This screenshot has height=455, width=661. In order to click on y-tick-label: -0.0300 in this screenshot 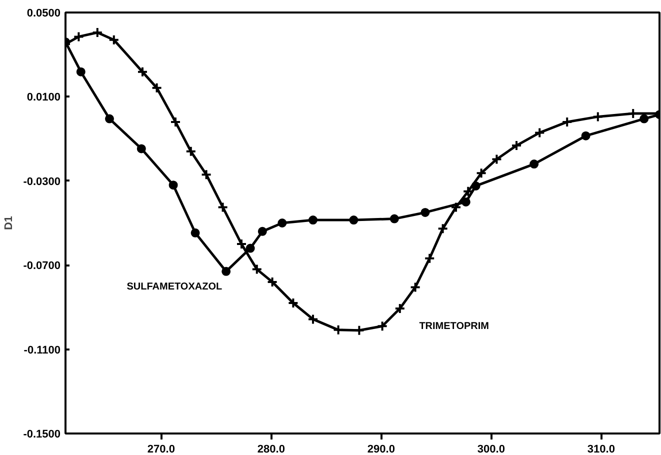, I will do `click(42, 182)`.